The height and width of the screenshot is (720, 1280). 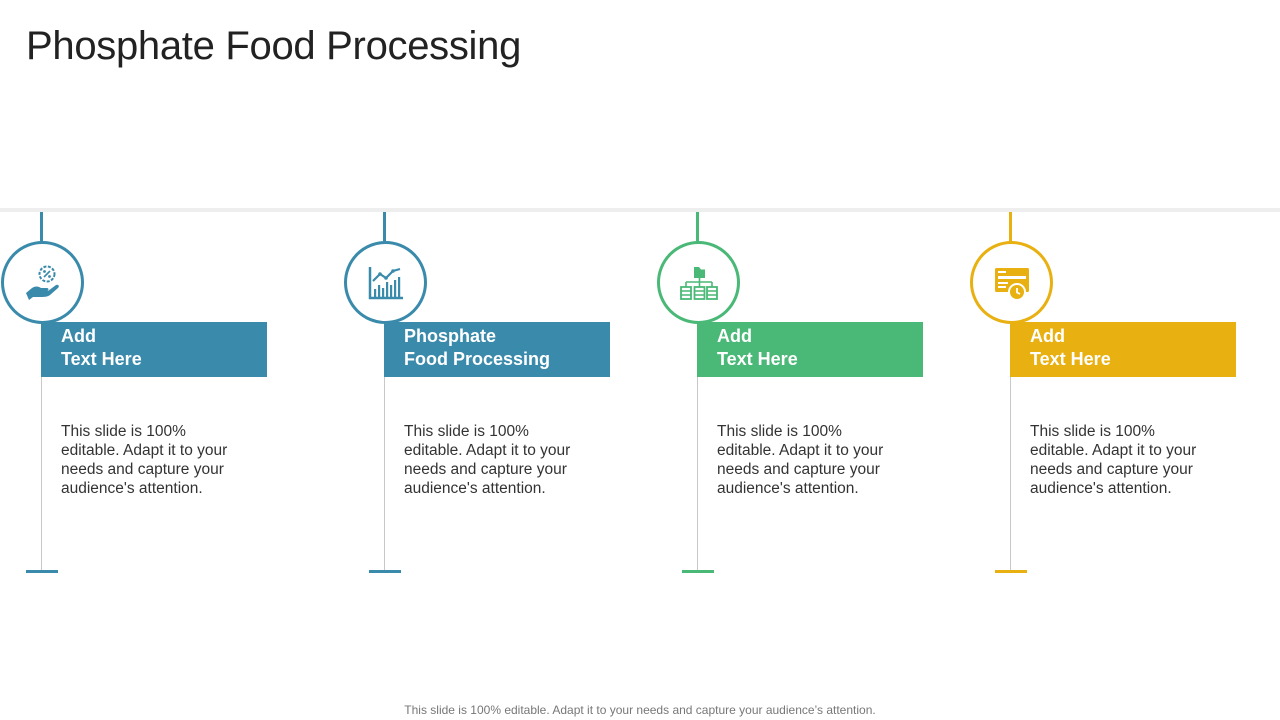 I want to click on line-chart-icon, so click(x=385, y=282).